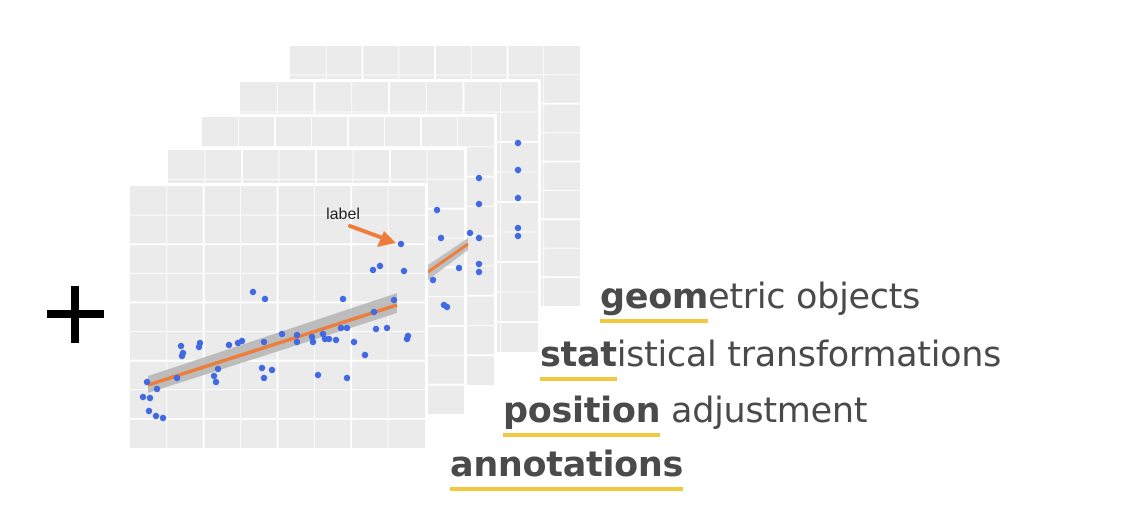 This screenshot has width=1128, height=511. I want to click on term-highlight: geom, so click(654, 300).